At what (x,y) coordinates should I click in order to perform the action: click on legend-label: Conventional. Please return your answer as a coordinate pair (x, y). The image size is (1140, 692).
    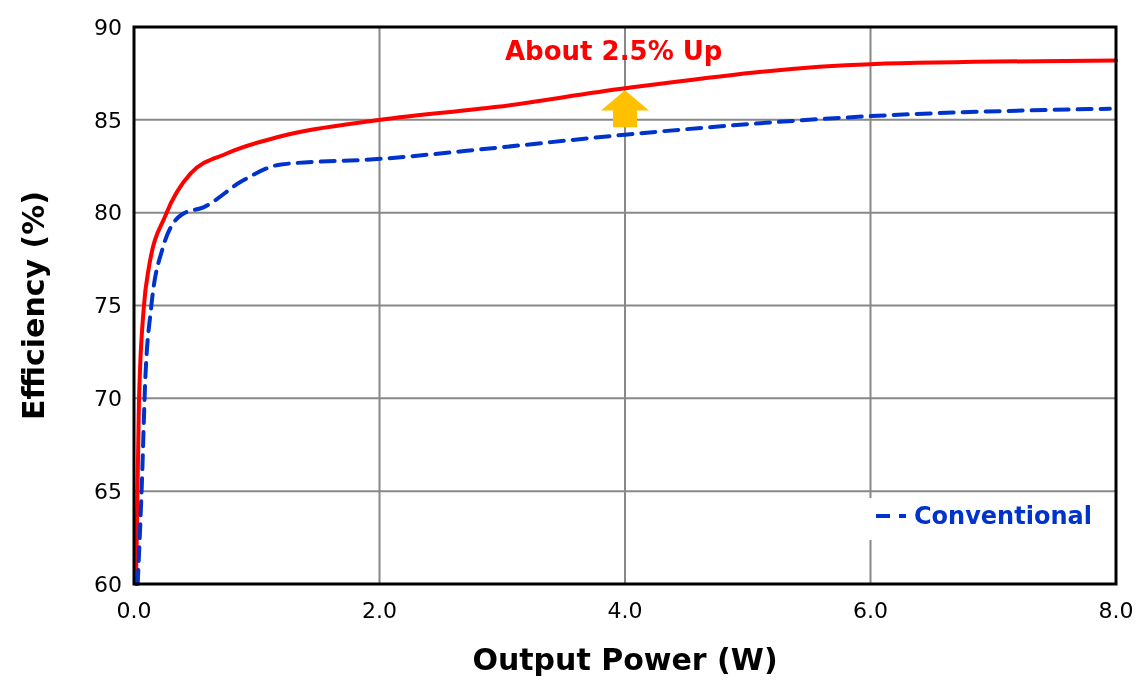
    Looking at the image, I should click on (1003, 516).